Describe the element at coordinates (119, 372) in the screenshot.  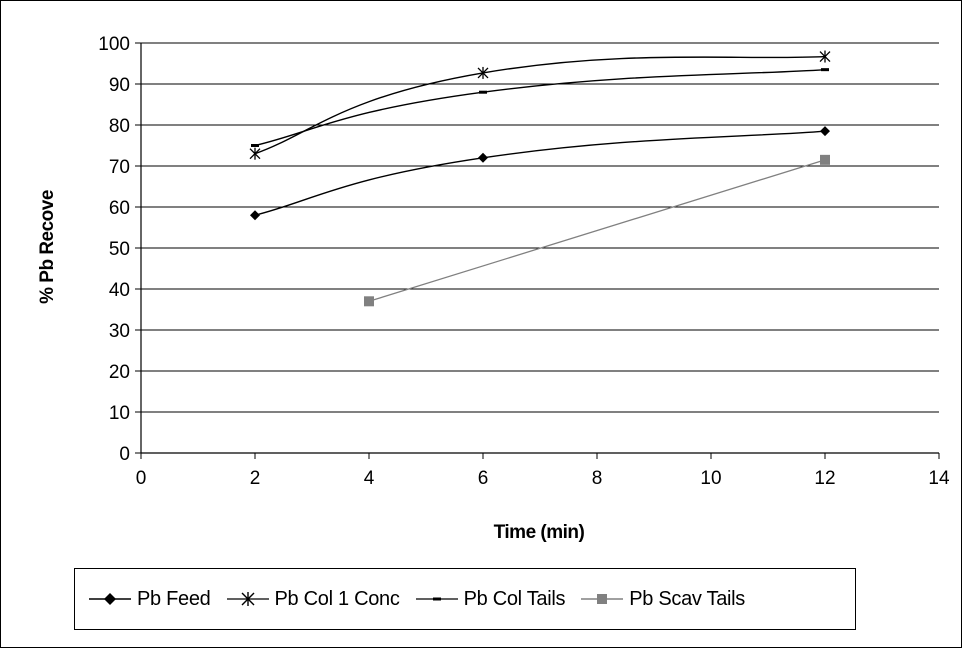
I see `y-tick-label: 20` at that location.